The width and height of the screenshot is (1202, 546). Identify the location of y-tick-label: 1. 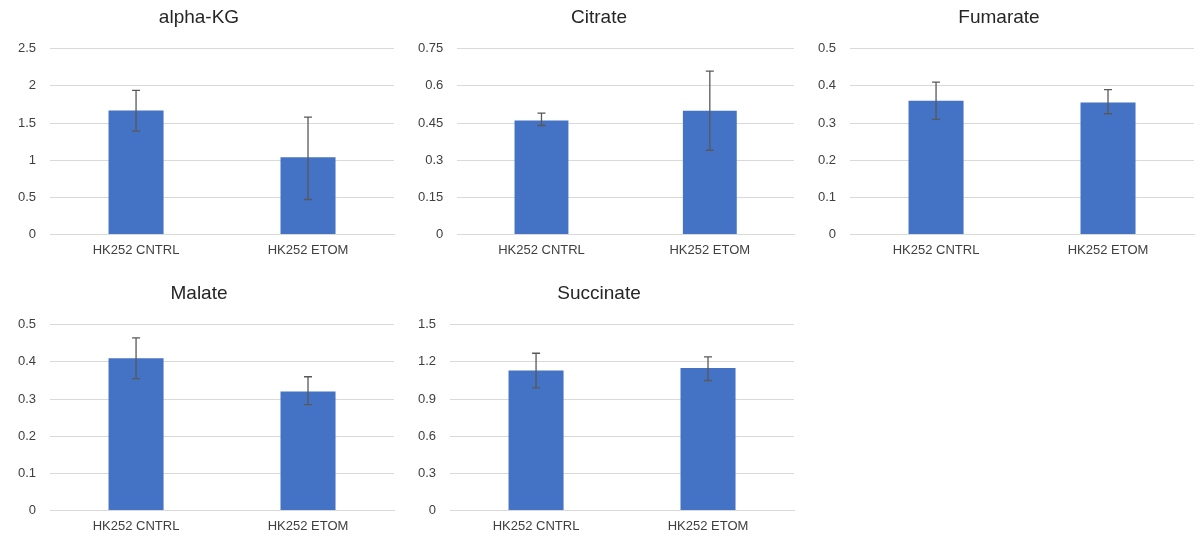
(32, 159).